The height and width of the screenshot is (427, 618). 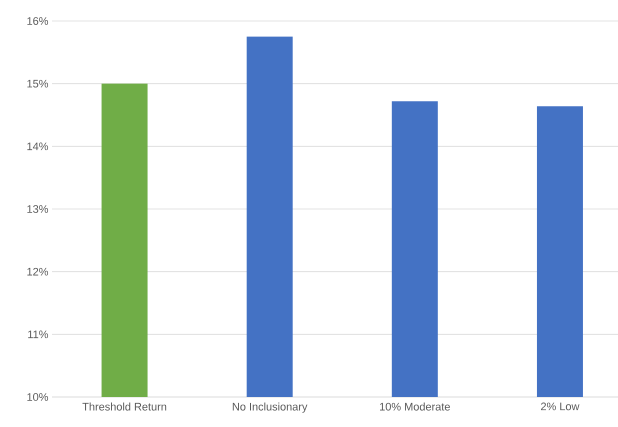 What do you see at coordinates (38, 334) in the screenshot?
I see `y-tick-label: 11%` at bounding box center [38, 334].